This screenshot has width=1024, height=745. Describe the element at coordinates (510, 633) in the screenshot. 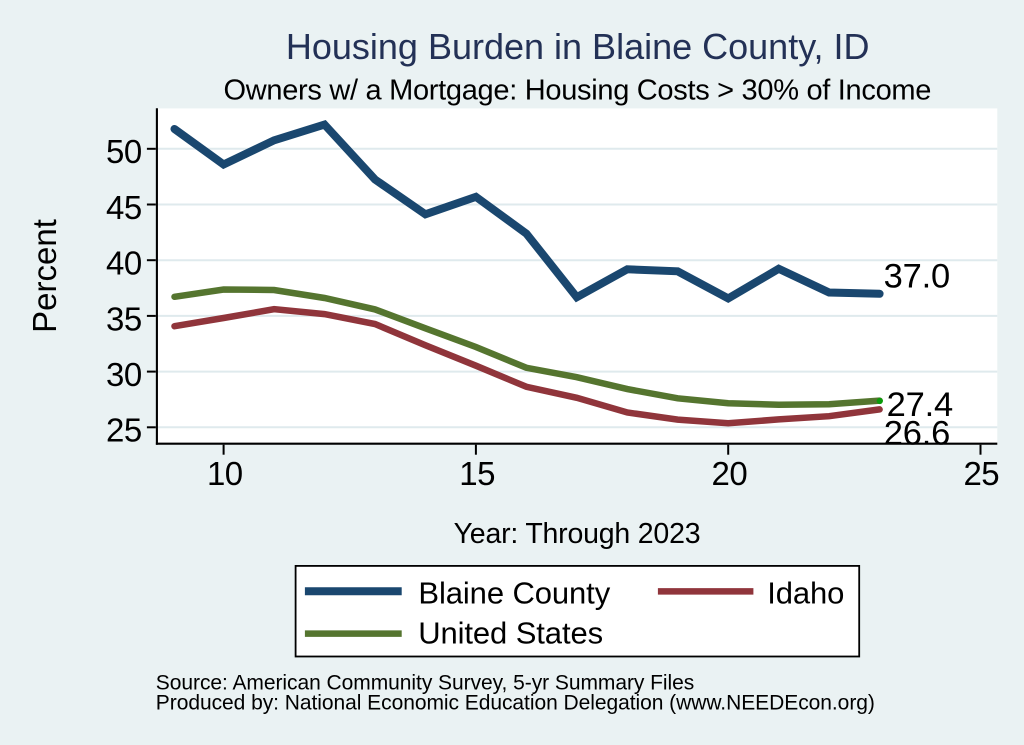

I see `svg-text: United States` at that location.